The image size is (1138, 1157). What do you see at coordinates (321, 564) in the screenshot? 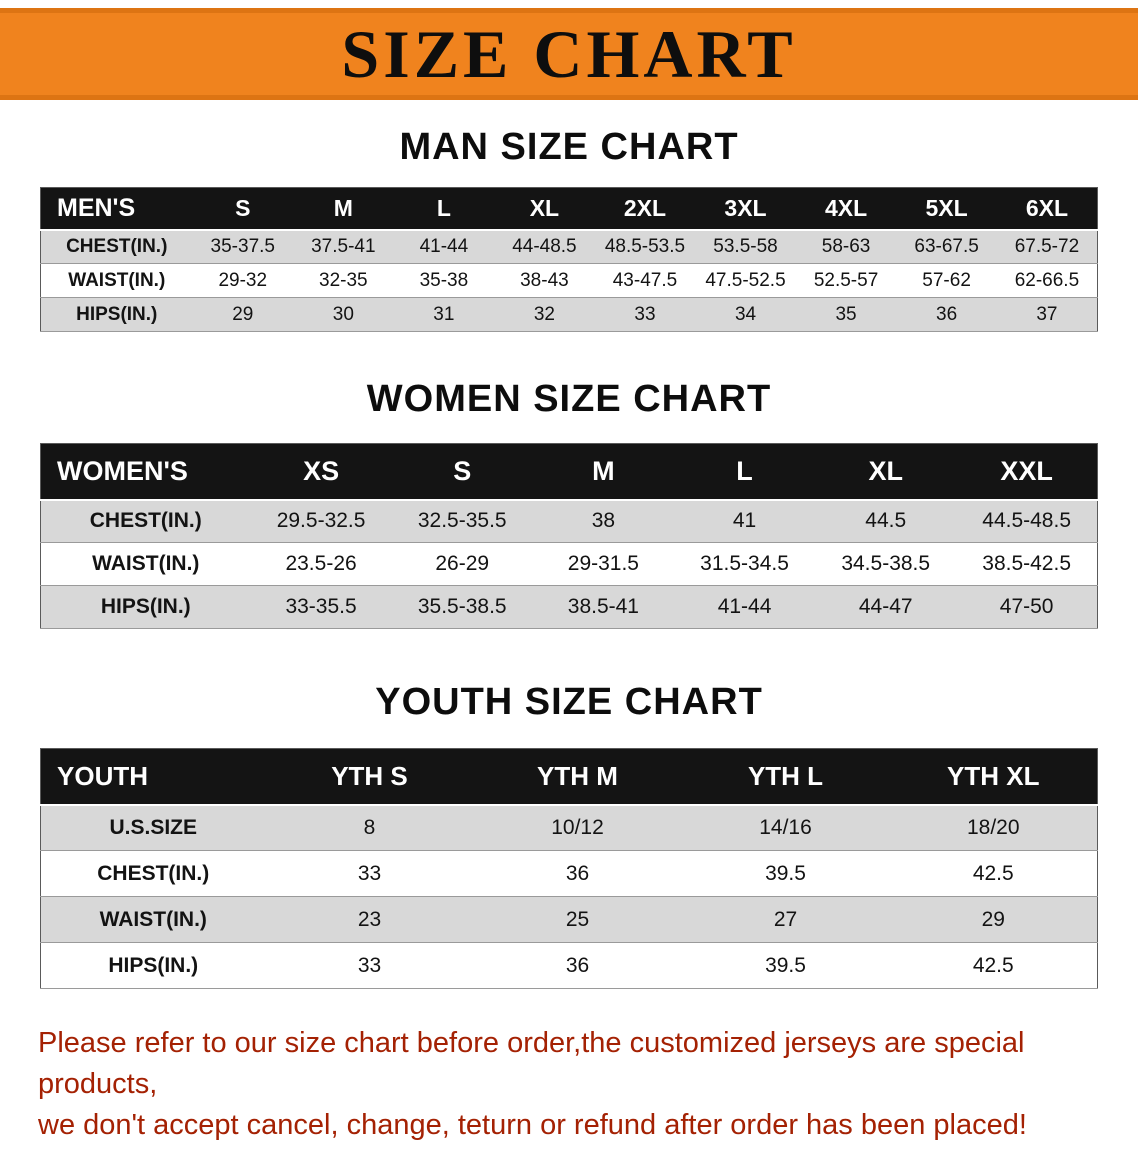
I see `cell-value: 23.5-26` at bounding box center [321, 564].